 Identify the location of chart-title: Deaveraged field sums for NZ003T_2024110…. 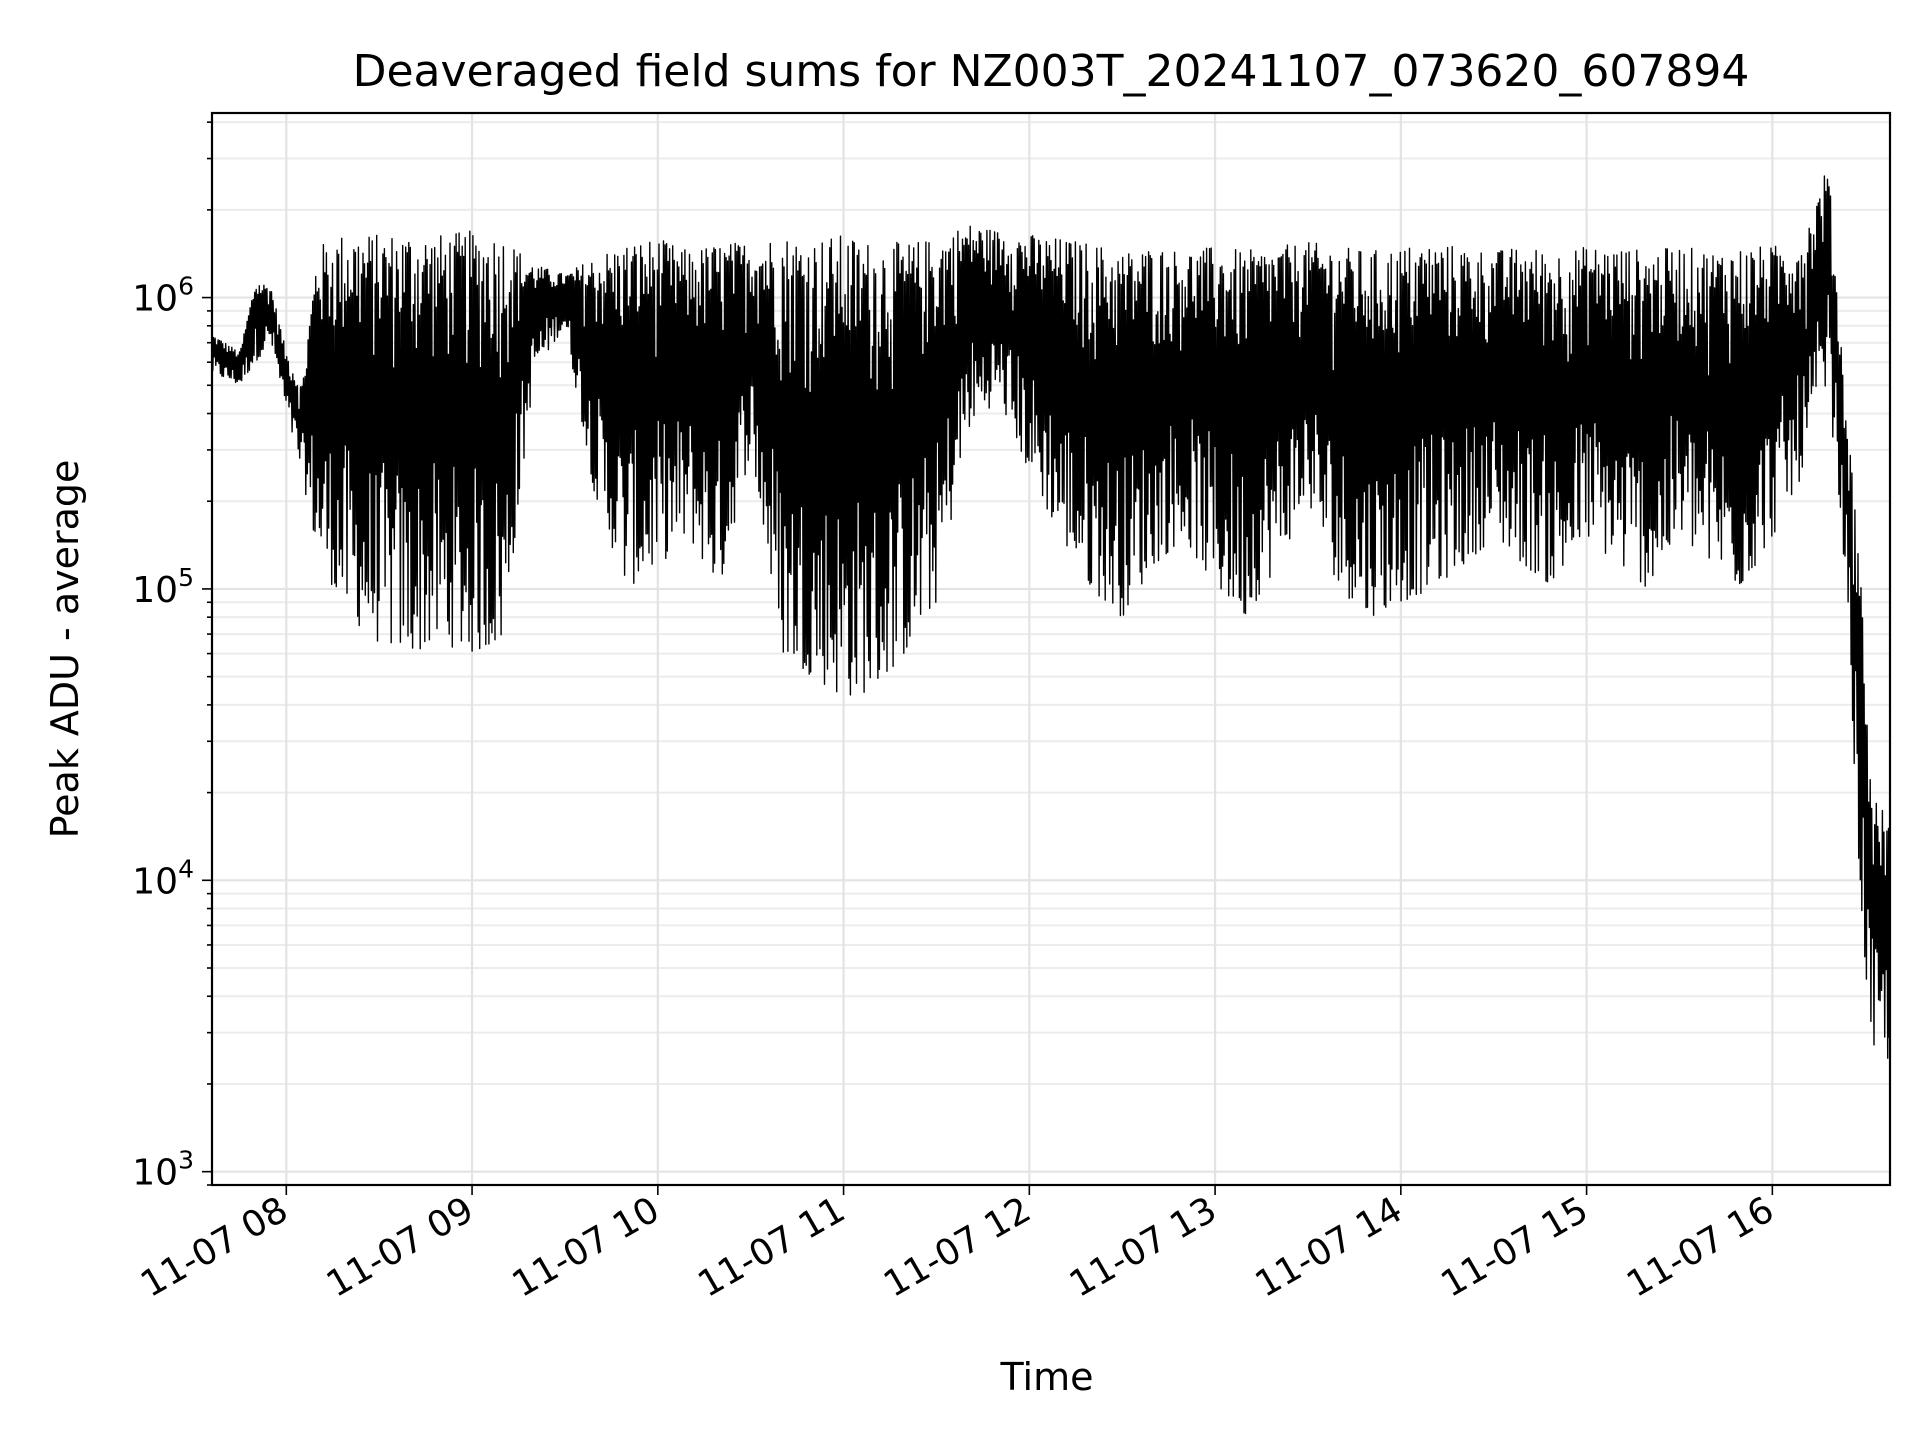
(1051, 71).